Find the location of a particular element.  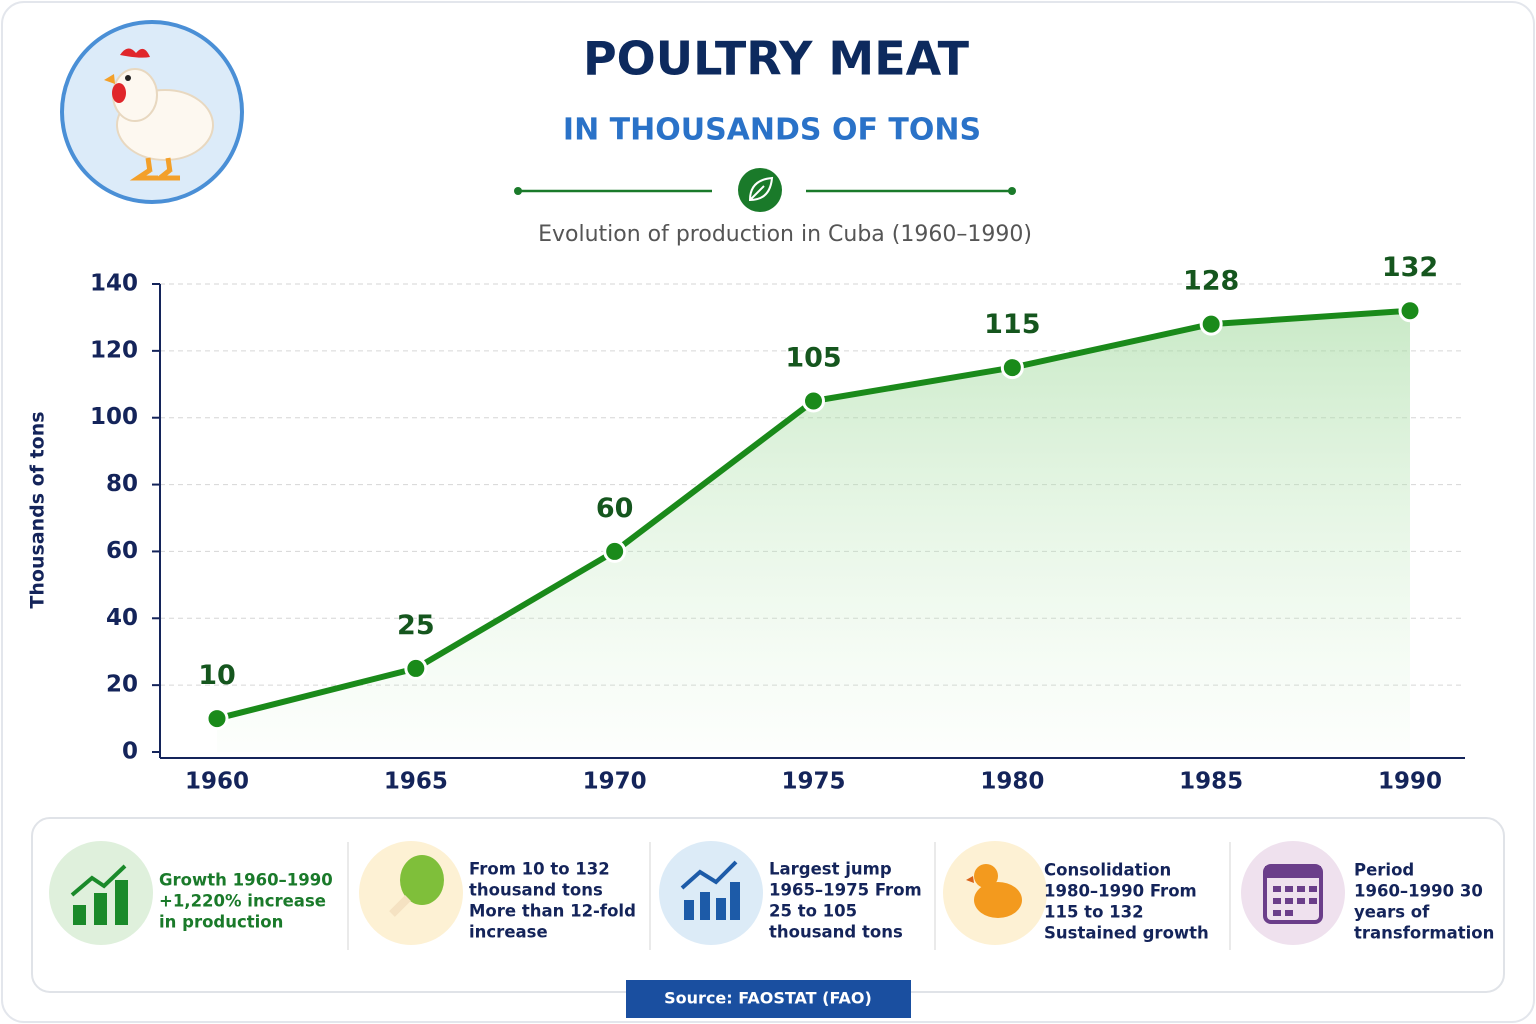

card-text: From 10 to 132 is located at coordinates (539, 869).